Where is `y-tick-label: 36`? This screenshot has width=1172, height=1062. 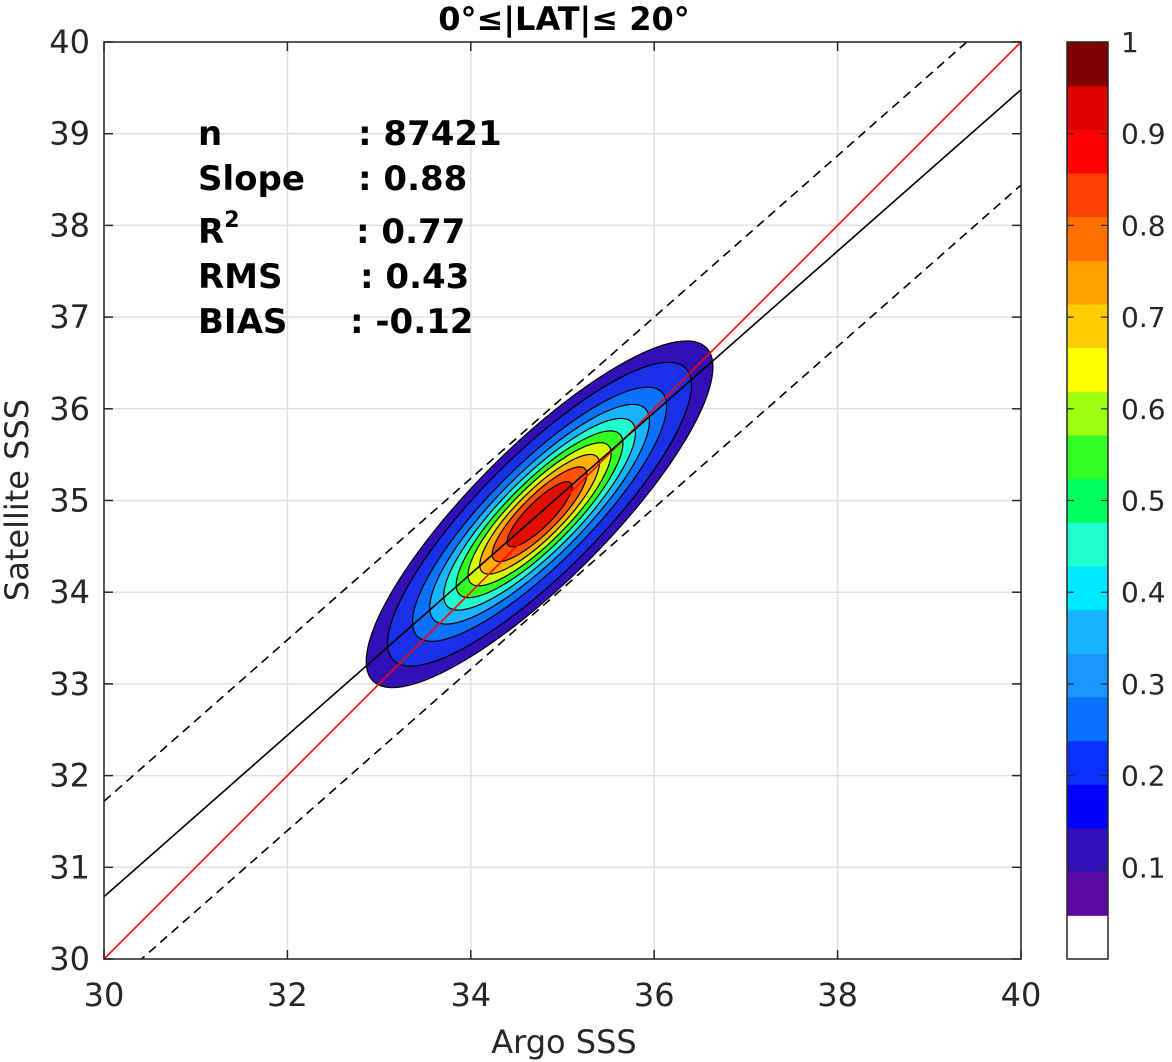 y-tick-label: 36 is located at coordinates (69, 409).